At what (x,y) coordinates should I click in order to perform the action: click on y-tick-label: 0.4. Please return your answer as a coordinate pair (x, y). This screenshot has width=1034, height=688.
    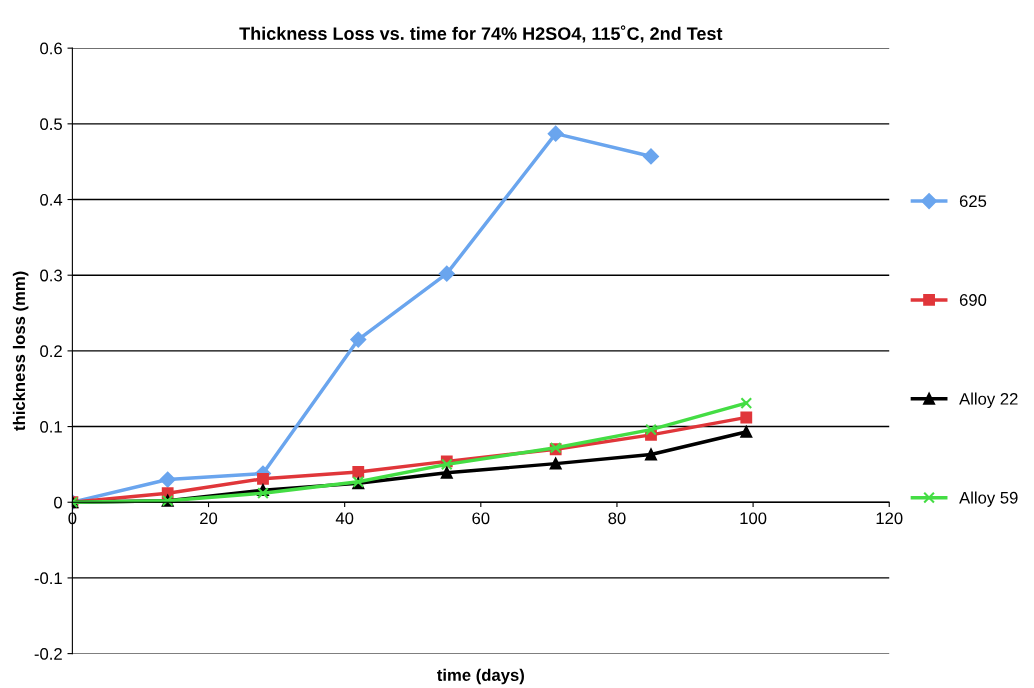
    Looking at the image, I should click on (51, 199).